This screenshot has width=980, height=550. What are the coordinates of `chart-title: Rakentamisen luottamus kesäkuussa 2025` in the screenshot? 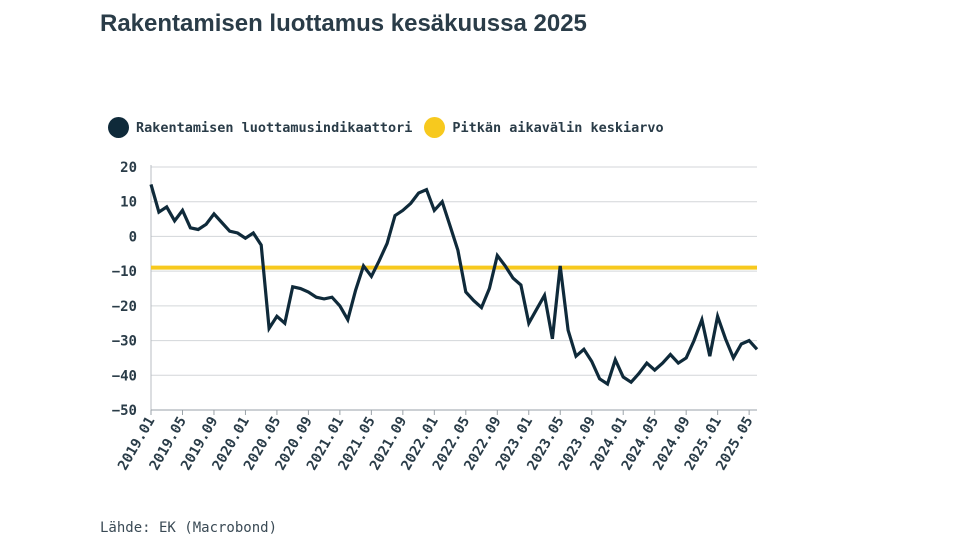 It's located at (343, 23).